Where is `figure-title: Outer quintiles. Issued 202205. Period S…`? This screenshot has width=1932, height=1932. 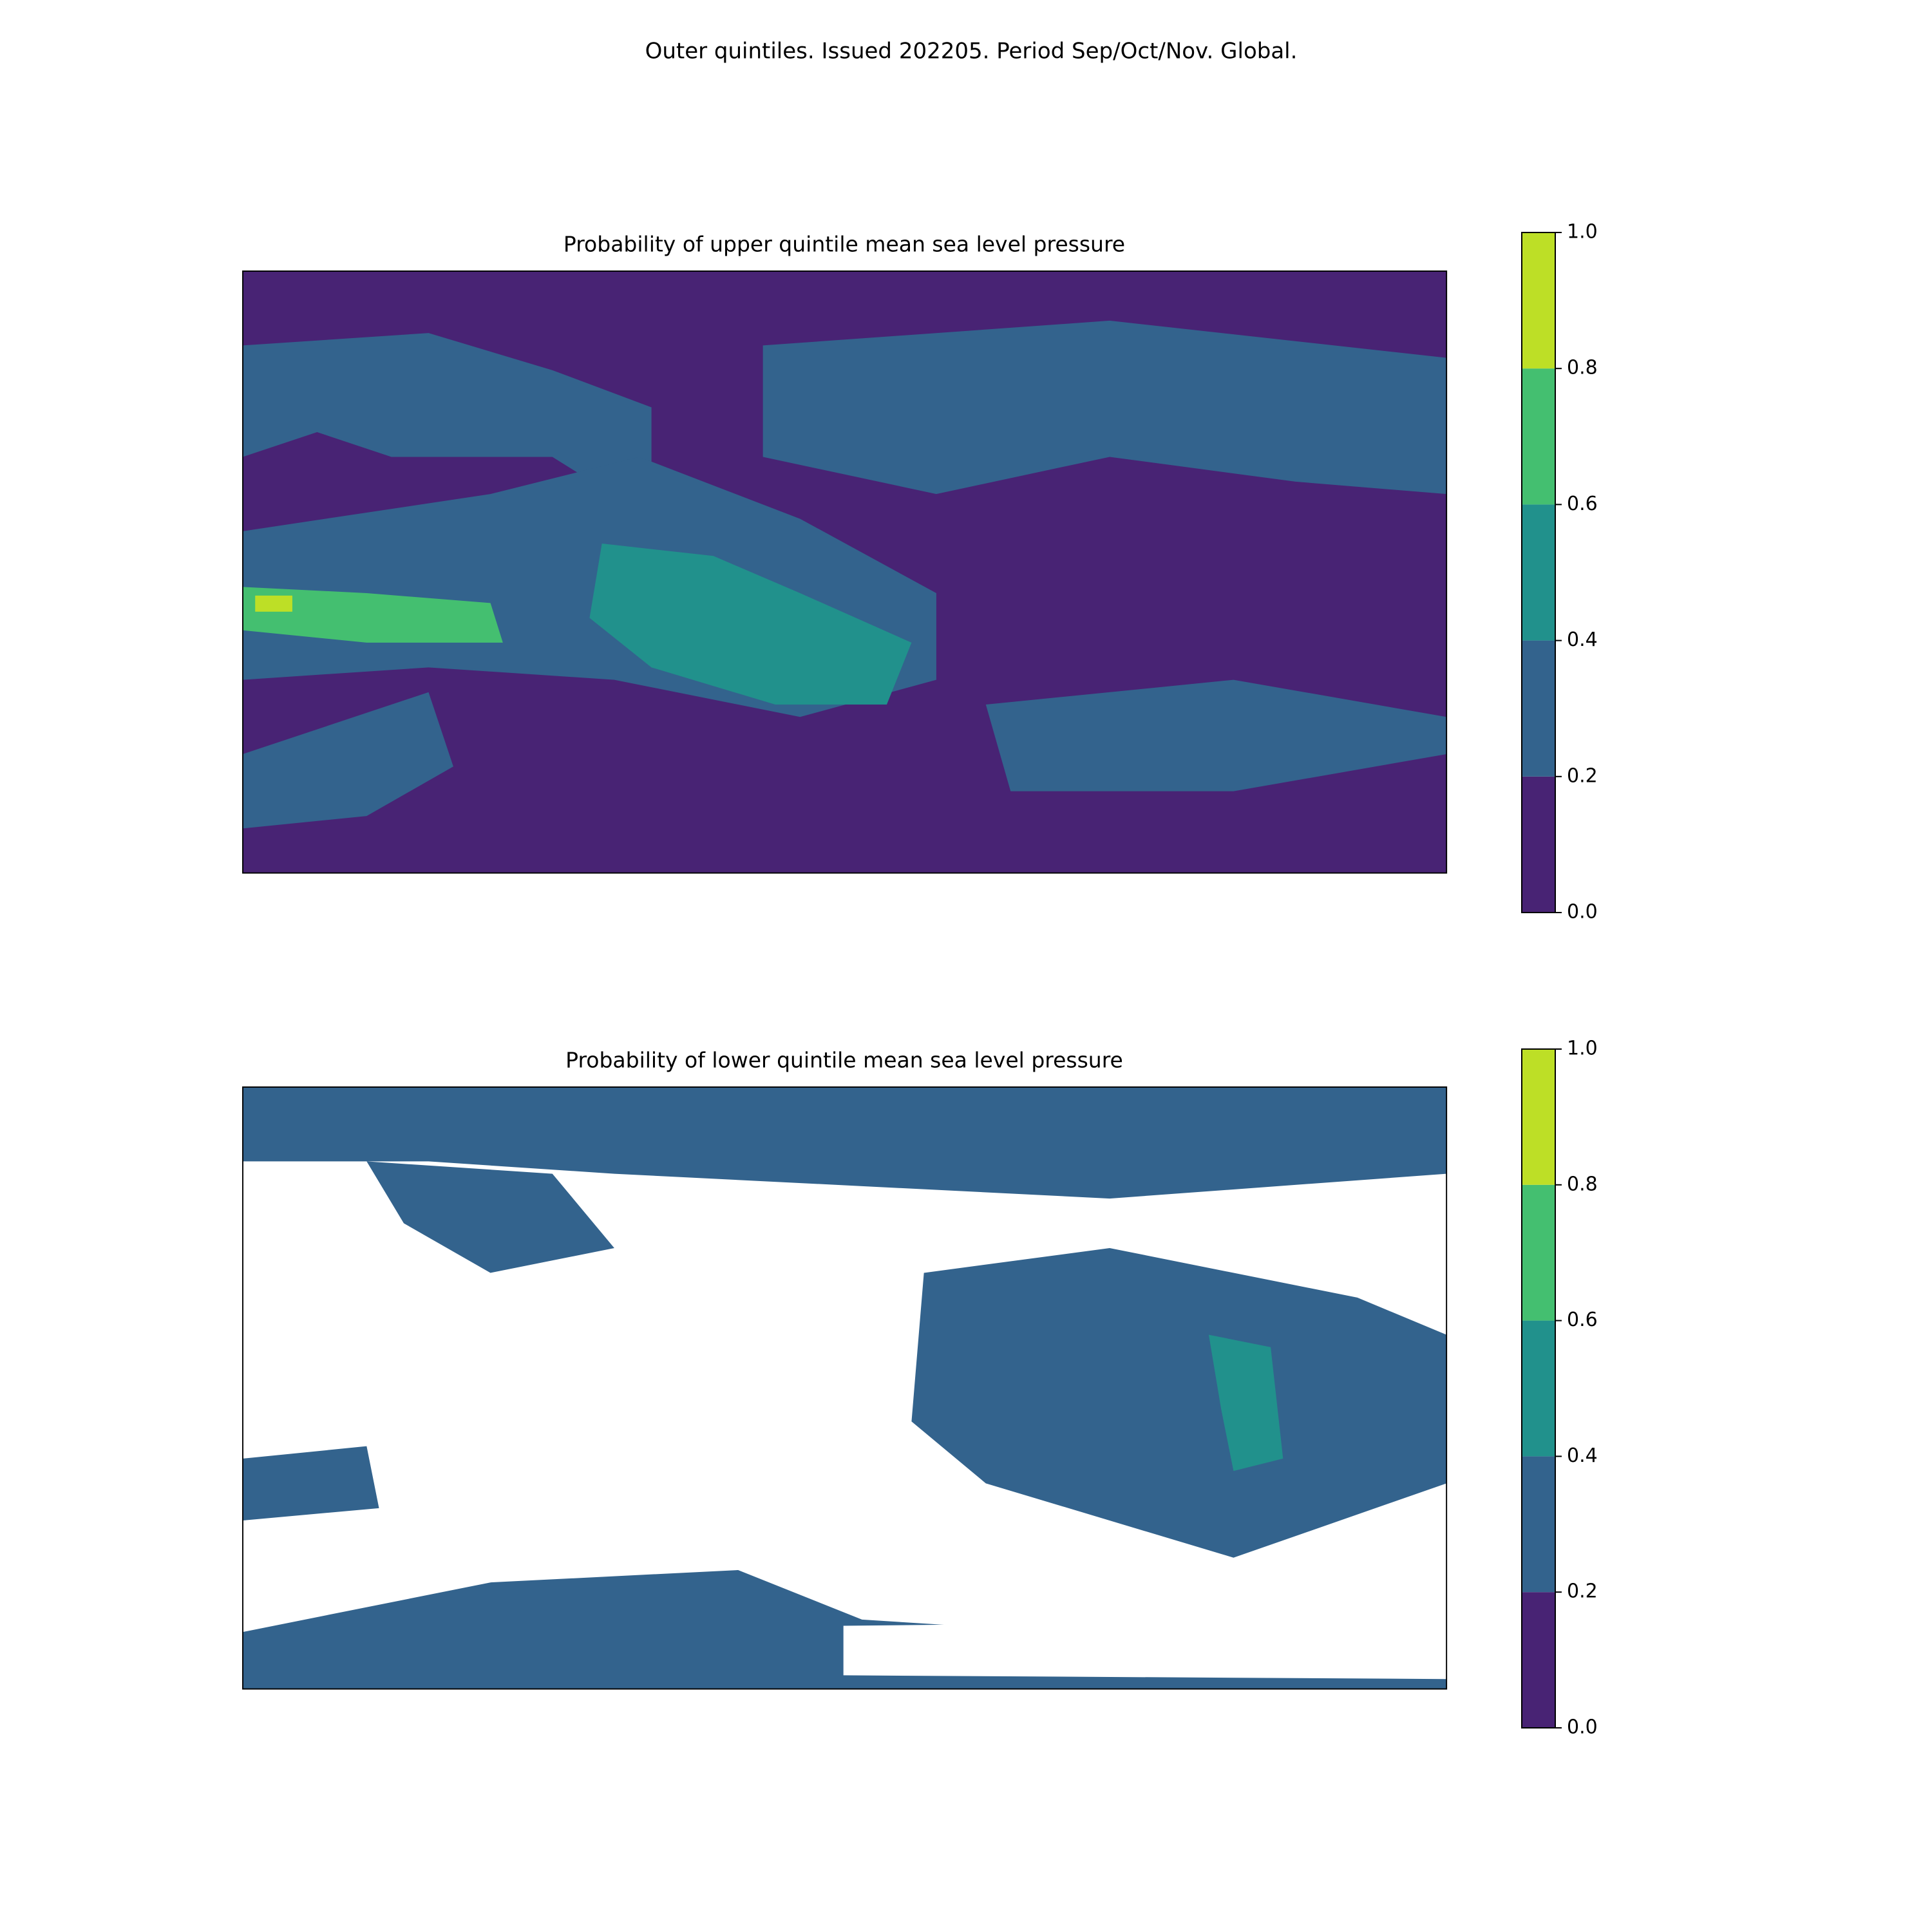 figure-title: Outer quintiles. Issued 202205. Period S… is located at coordinates (972, 52).